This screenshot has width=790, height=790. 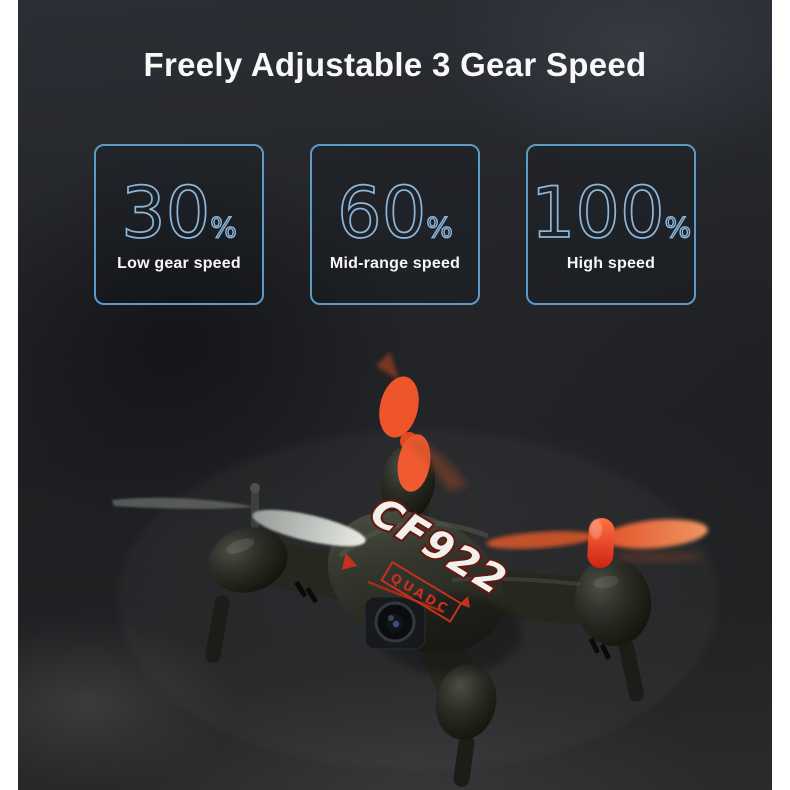 I want to click on decal-stripe, so click(x=406, y=597).